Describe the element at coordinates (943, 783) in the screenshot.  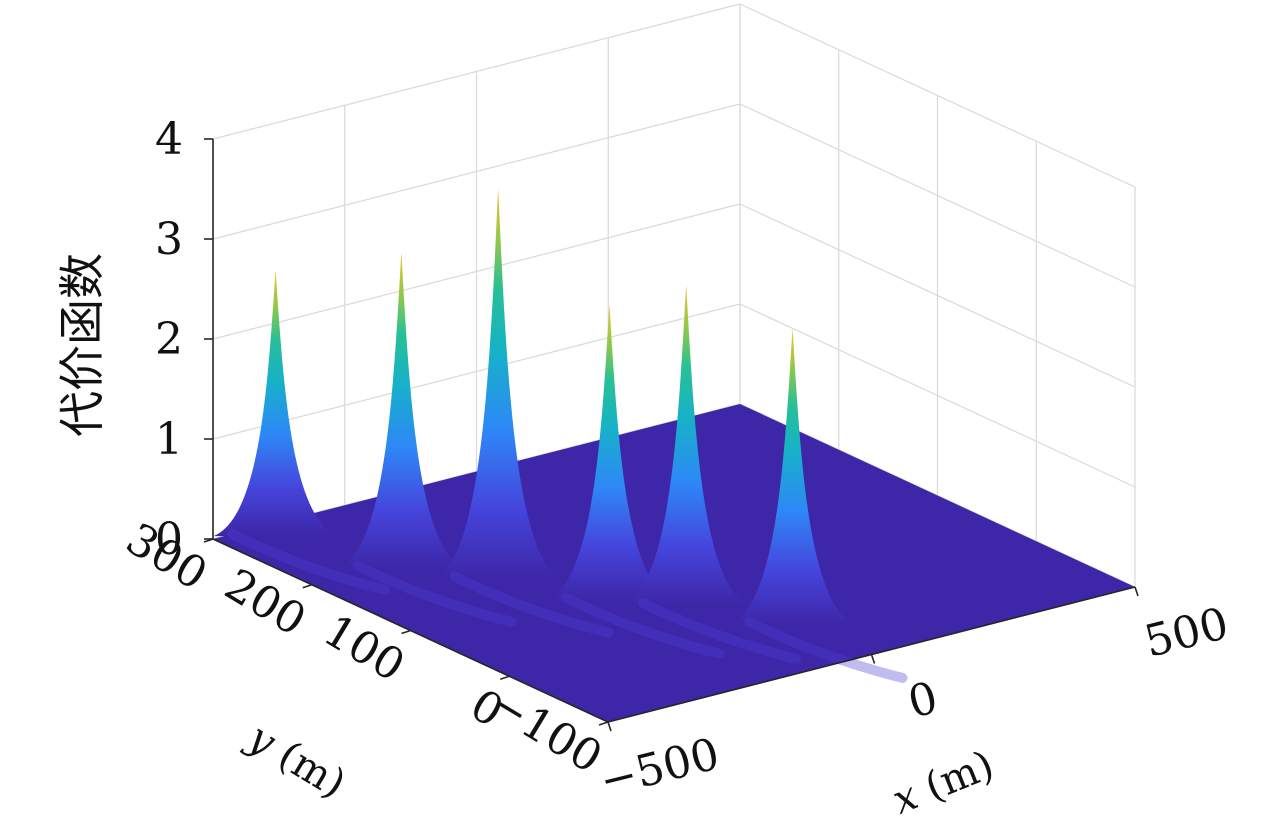
I see `x-axis-label: x (m)` at that location.